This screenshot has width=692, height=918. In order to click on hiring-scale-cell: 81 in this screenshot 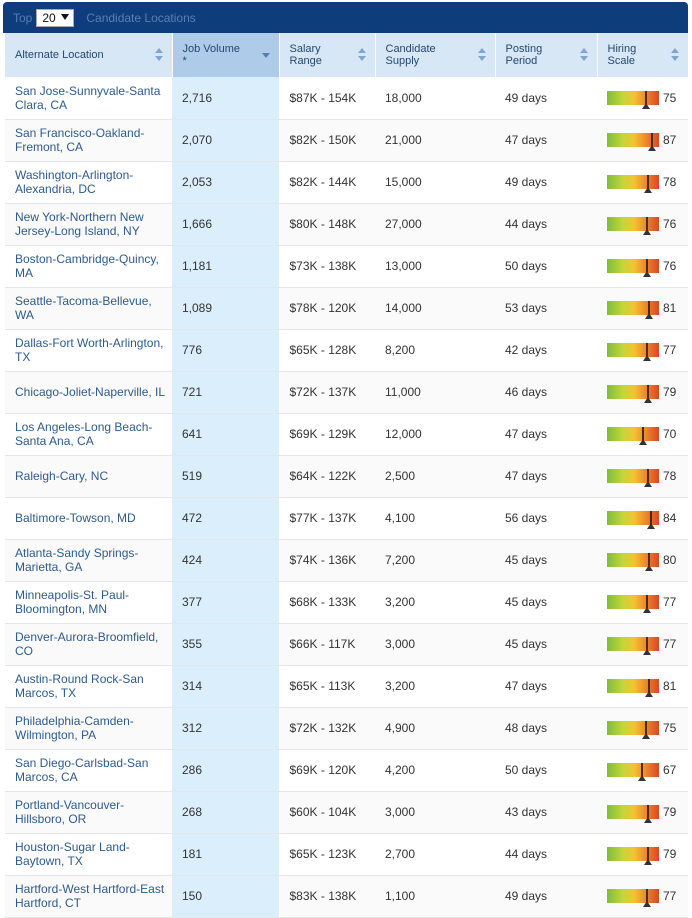, I will do `click(642, 686)`.